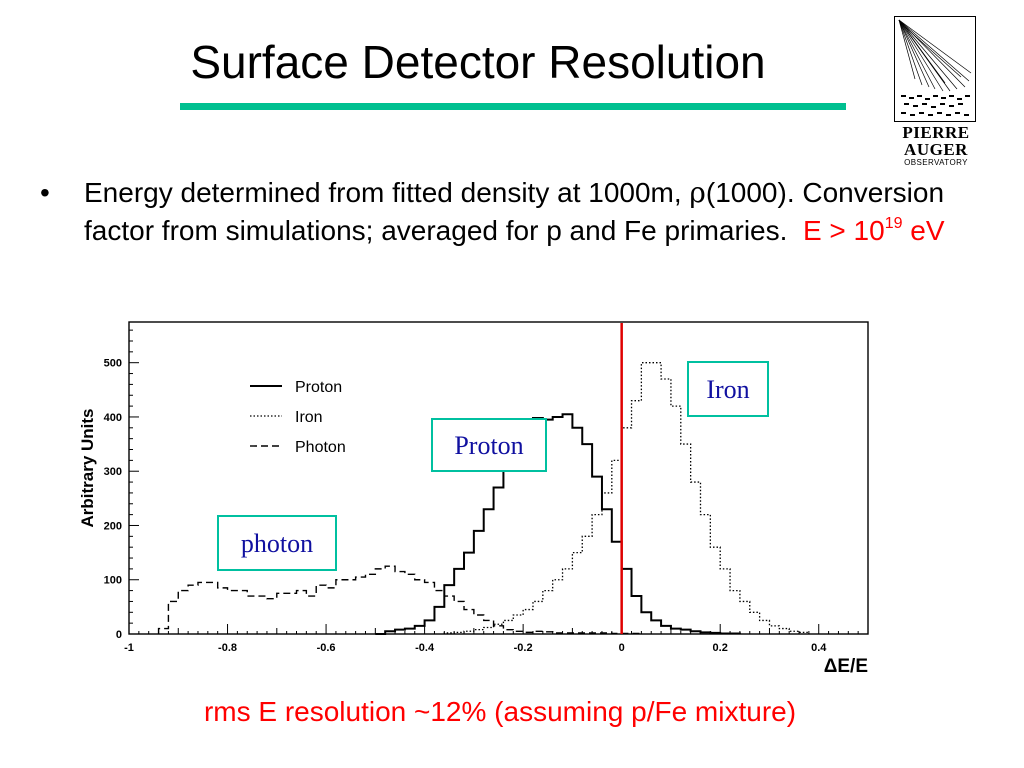  Describe the element at coordinates (320, 447) in the screenshot. I see `legend-label-photon: Photon` at that location.